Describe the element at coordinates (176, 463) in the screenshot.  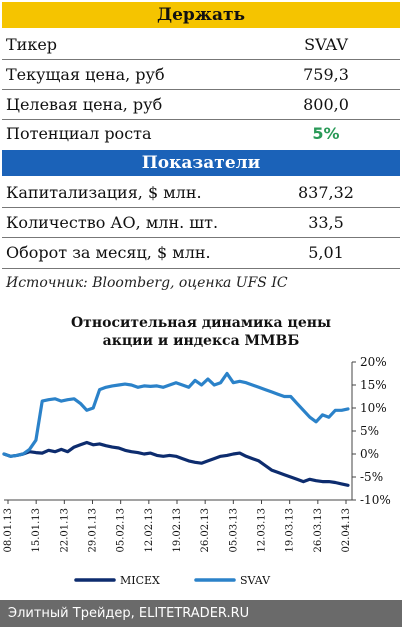
I see `series-line-micex` at that location.